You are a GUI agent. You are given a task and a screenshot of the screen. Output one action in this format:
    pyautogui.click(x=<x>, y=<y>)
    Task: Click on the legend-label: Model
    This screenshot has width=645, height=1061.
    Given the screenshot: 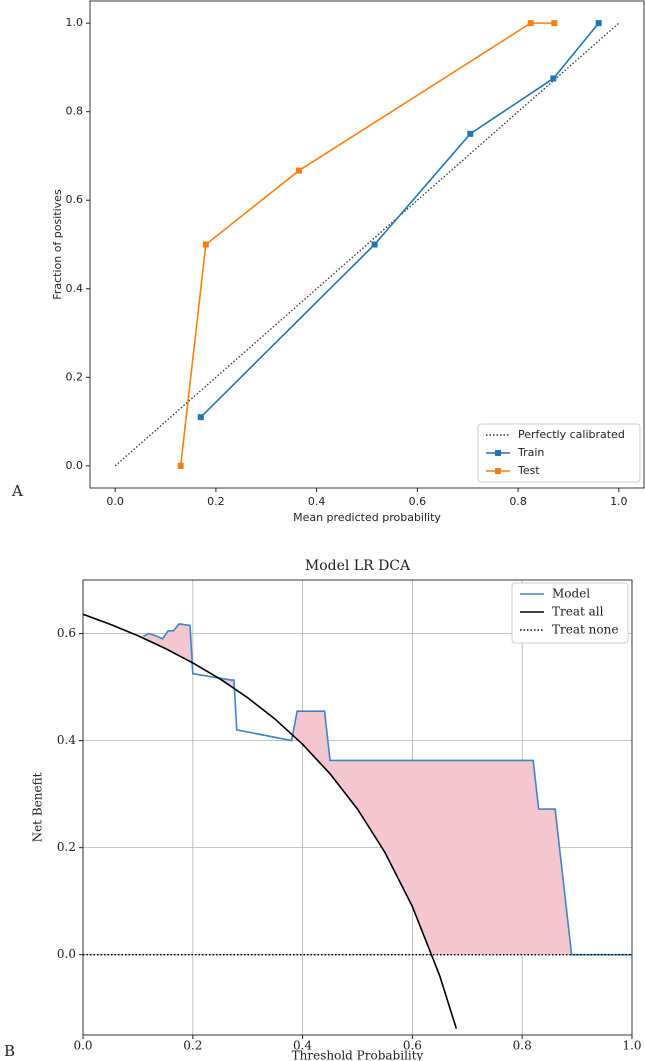 What is the action you would take?
    pyautogui.click(x=571, y=594)
    